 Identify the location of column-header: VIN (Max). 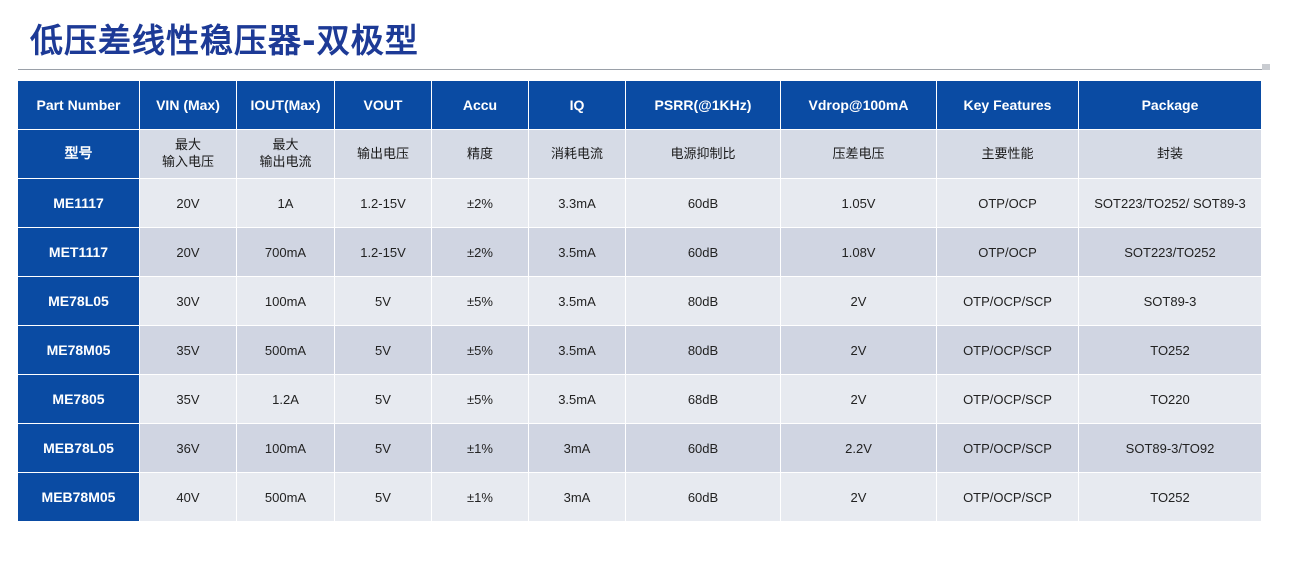
(188, 105).